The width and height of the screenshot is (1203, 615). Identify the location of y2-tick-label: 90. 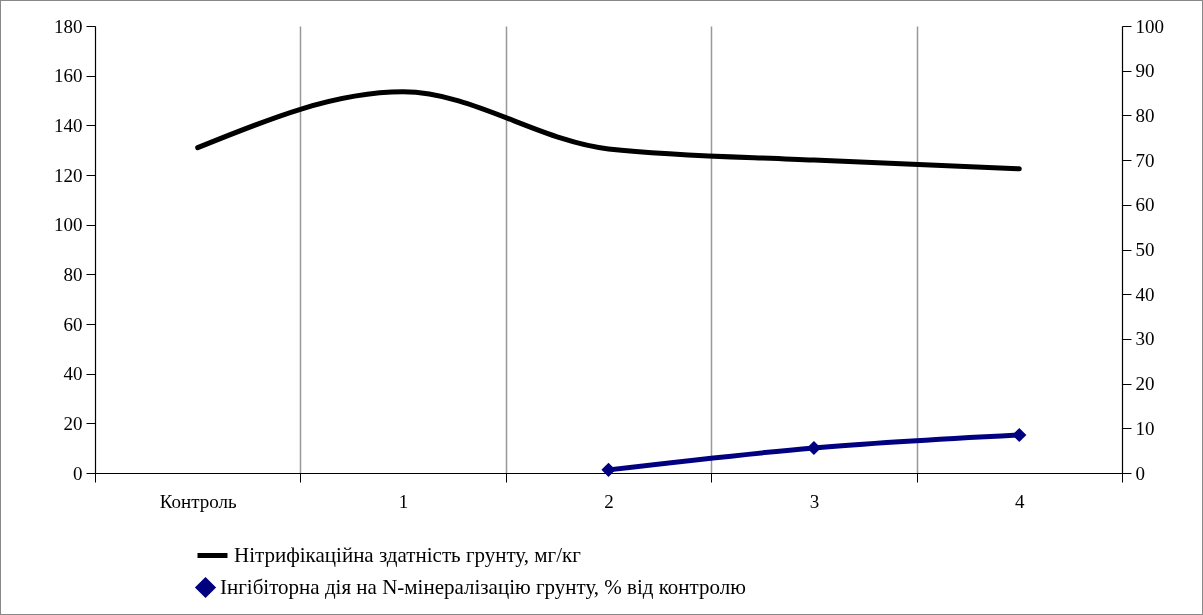
(1145, 71).